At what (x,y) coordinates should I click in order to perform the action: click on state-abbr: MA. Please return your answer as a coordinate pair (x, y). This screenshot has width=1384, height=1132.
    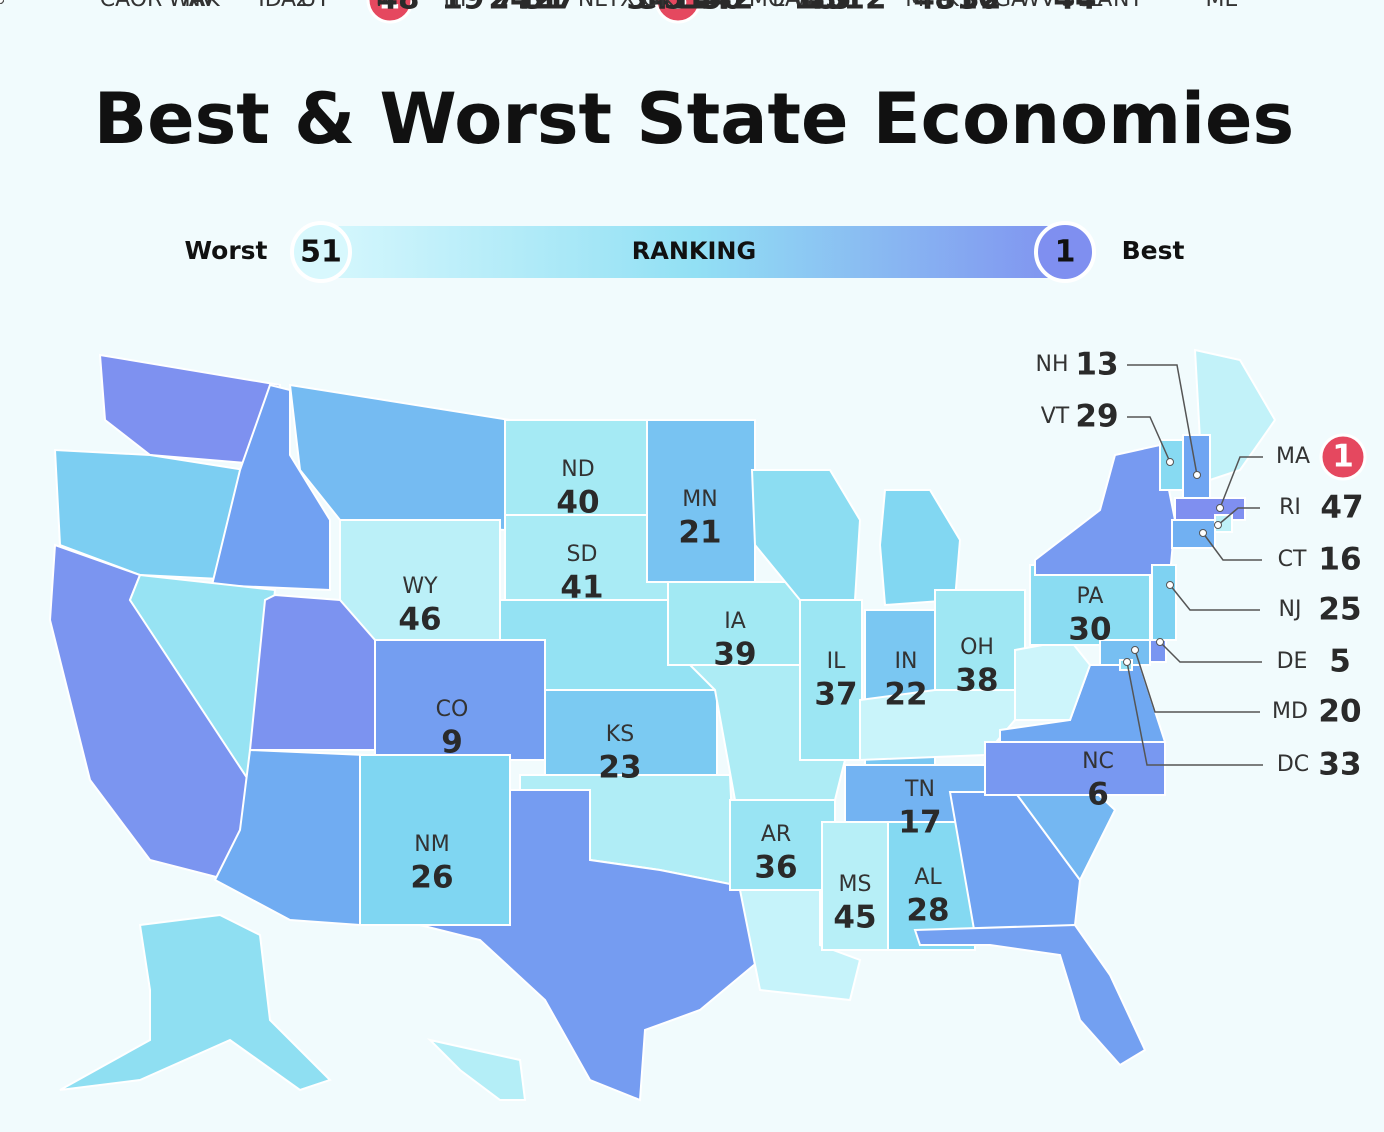
    Looking at the image, I should click on (1293, 456).